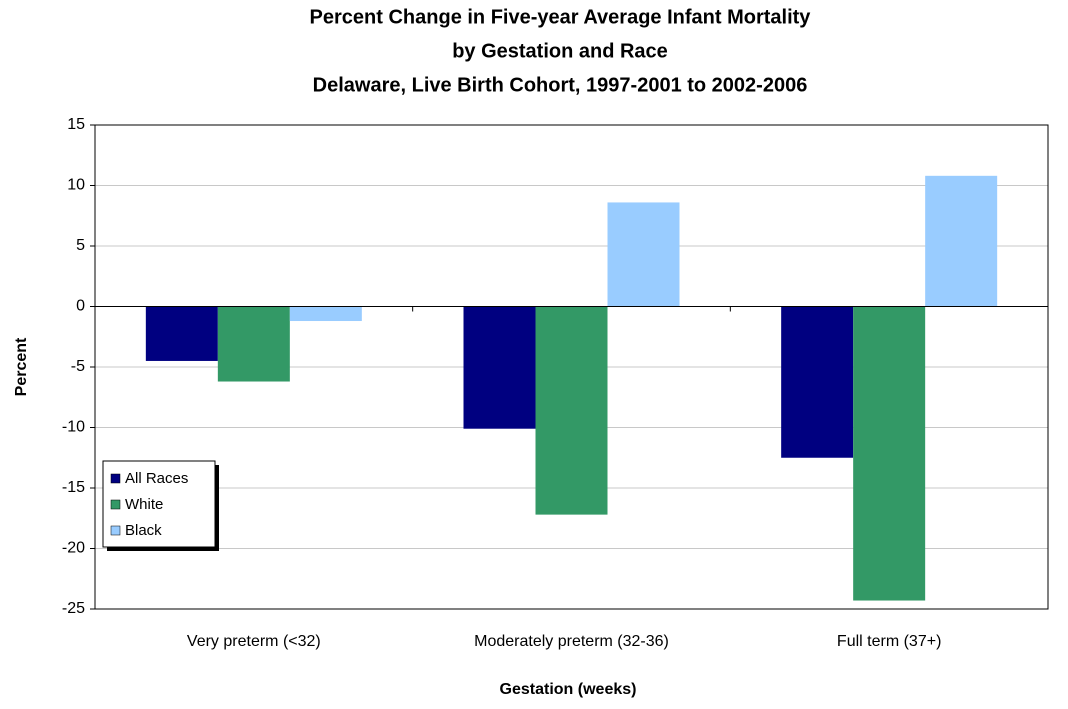 The width and height of the screenshot is (1068, 709). I want to click on x-tick-label: Full term (37+), so click(889, 641).